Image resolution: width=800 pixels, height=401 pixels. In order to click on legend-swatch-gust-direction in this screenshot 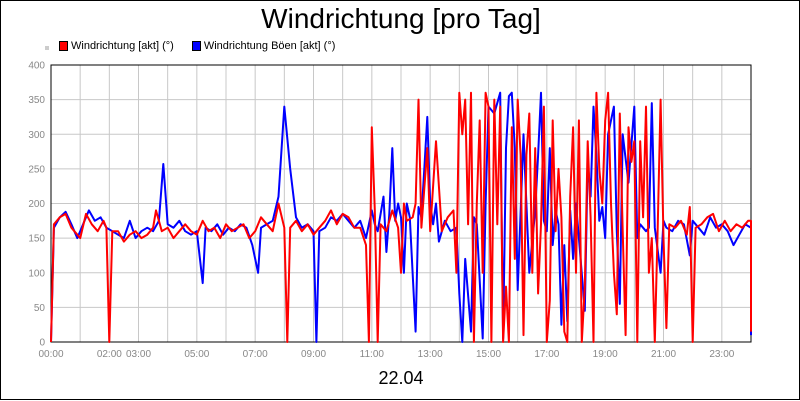, I will do `click(196, 46)`.